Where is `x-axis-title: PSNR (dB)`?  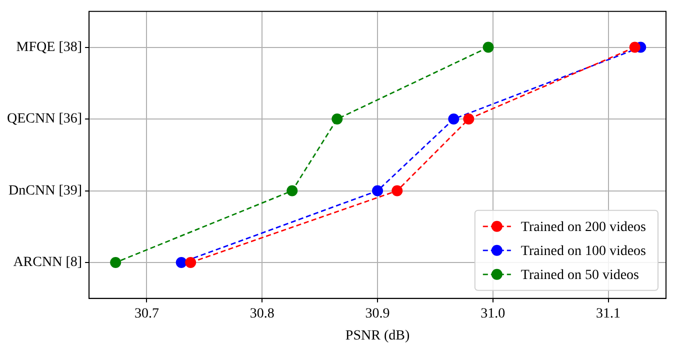 x-axis-title: PSNR (dB) is located at coordinates (377, 336).